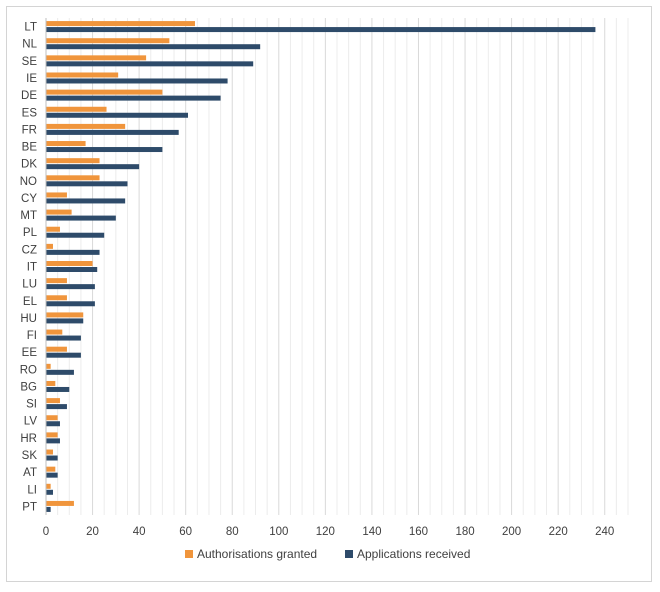 The image size is (660, 592). What do you see at coordinates (29, 45) in the screenshot?
I see `category-label: NL` at bounding box center [29, 45].